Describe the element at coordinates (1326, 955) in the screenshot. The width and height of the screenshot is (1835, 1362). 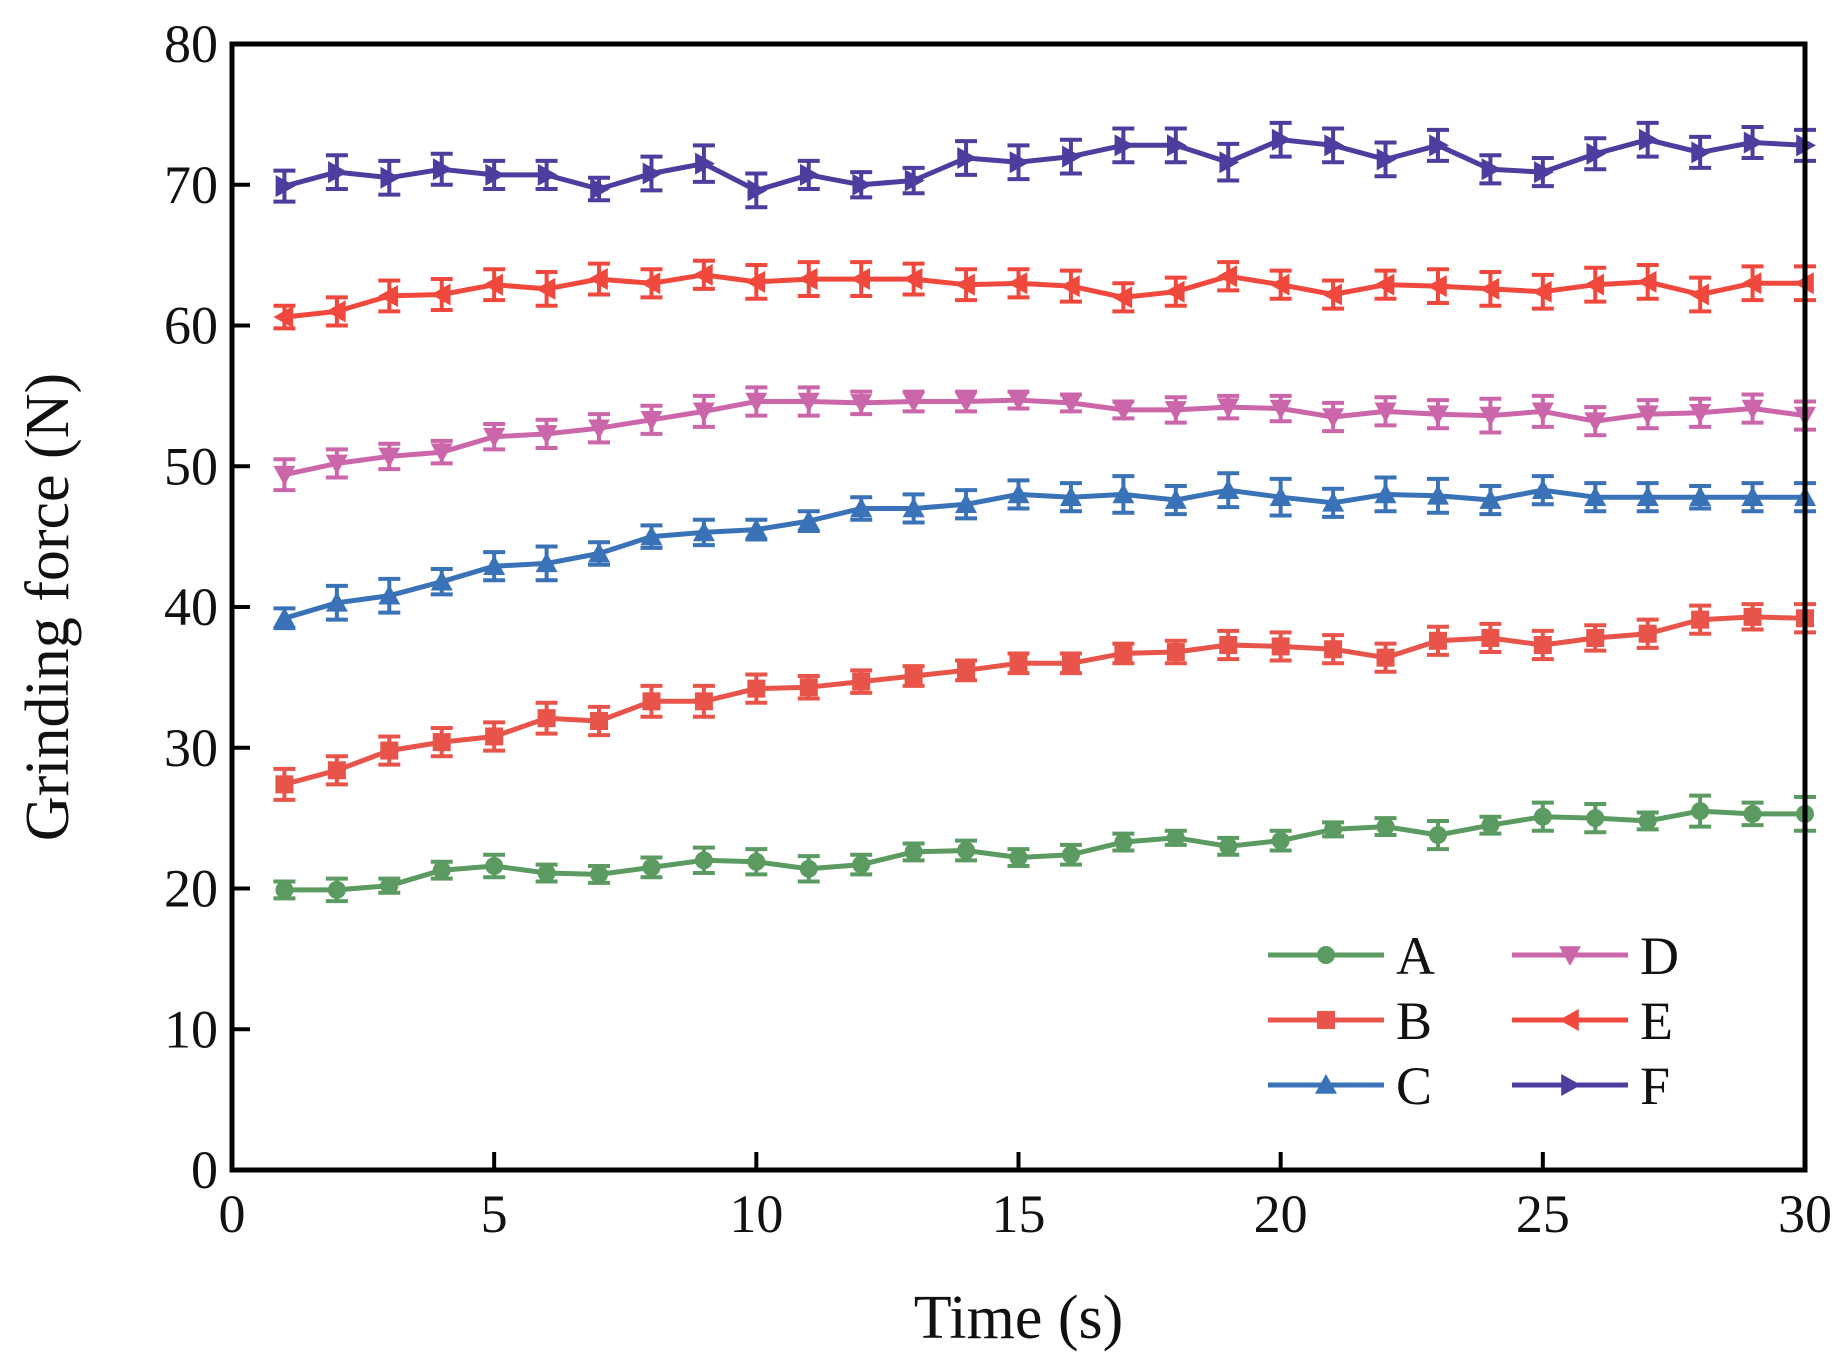
I see `legend-marker-a` at that location.